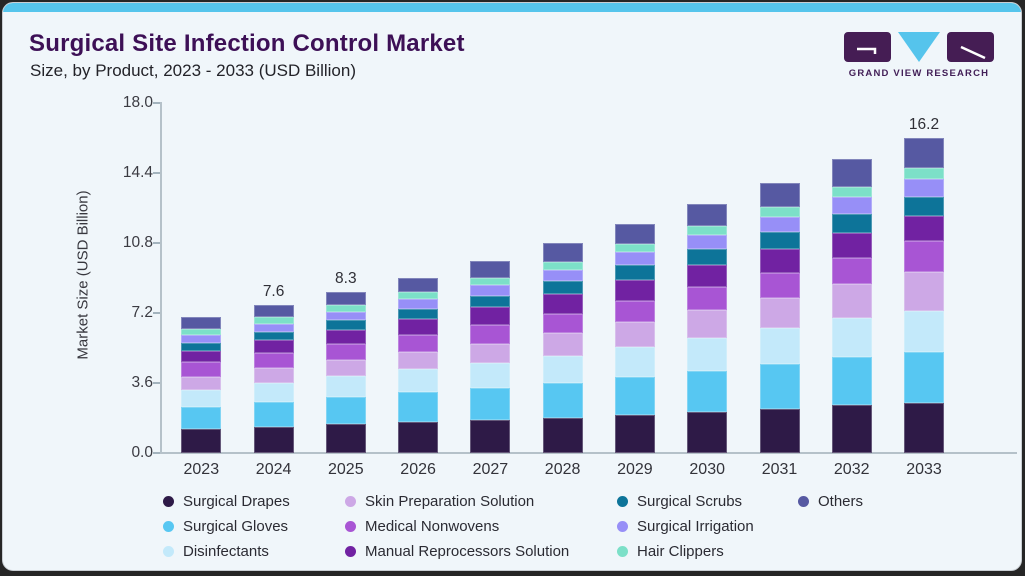 This screenshot has width=1025, height=576. I want to click on legend-item-surgical-irrigation: Surgical Irrigation, so click(685, 526).